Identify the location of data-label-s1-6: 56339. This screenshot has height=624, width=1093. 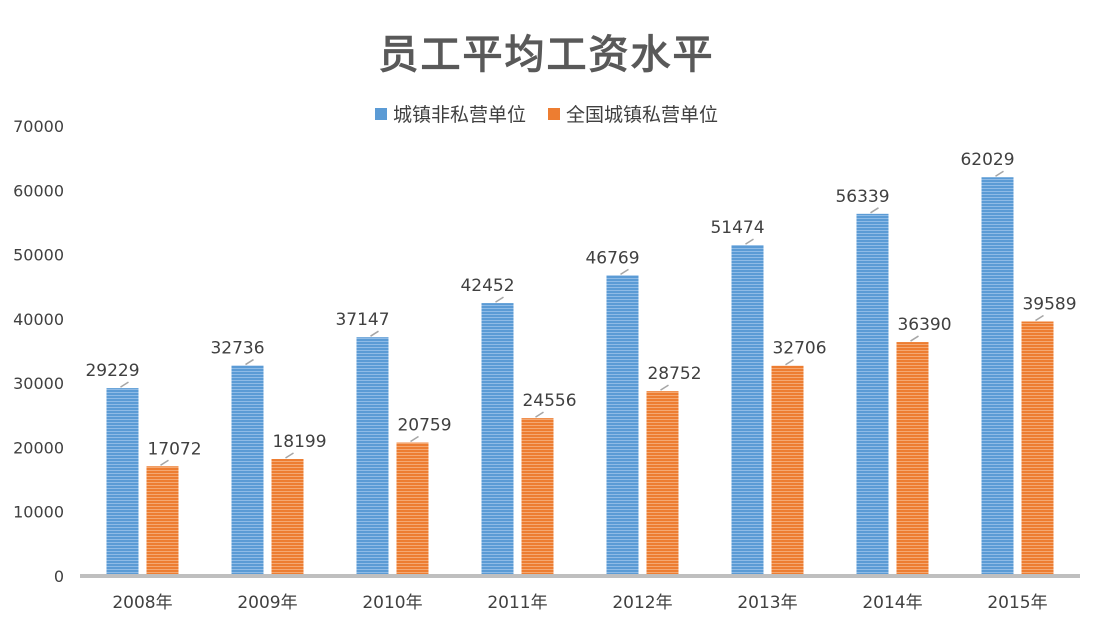
(862, 197).